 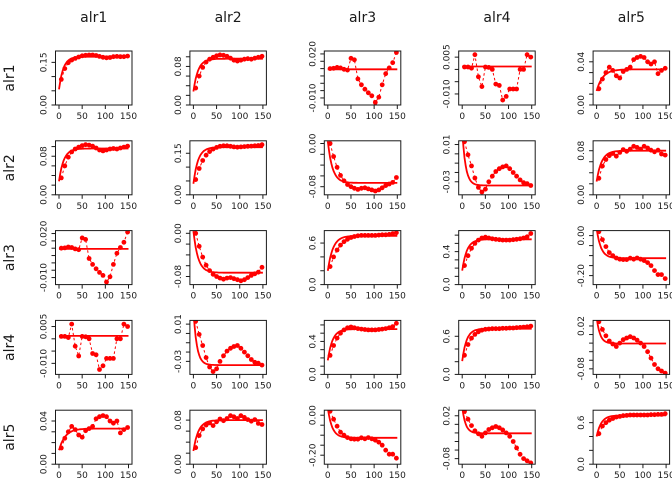 I want to click on y-tick-label: 0.4, so click(x=448, y=251).